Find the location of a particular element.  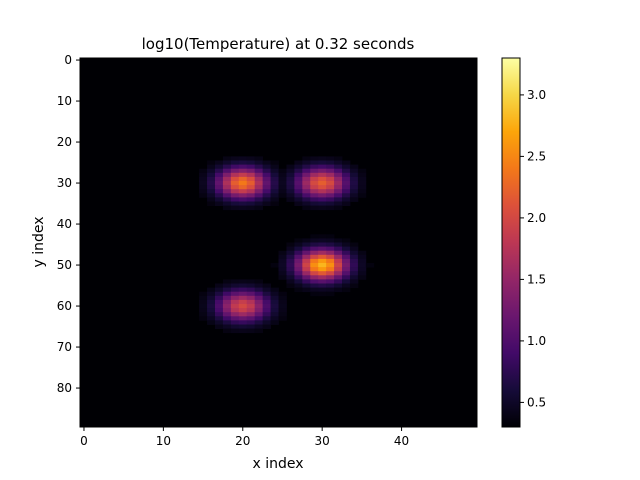

colorbar: 0.5 1.0 1.5 2.0 2.5 3.0 is located at coordinates (523, 242).